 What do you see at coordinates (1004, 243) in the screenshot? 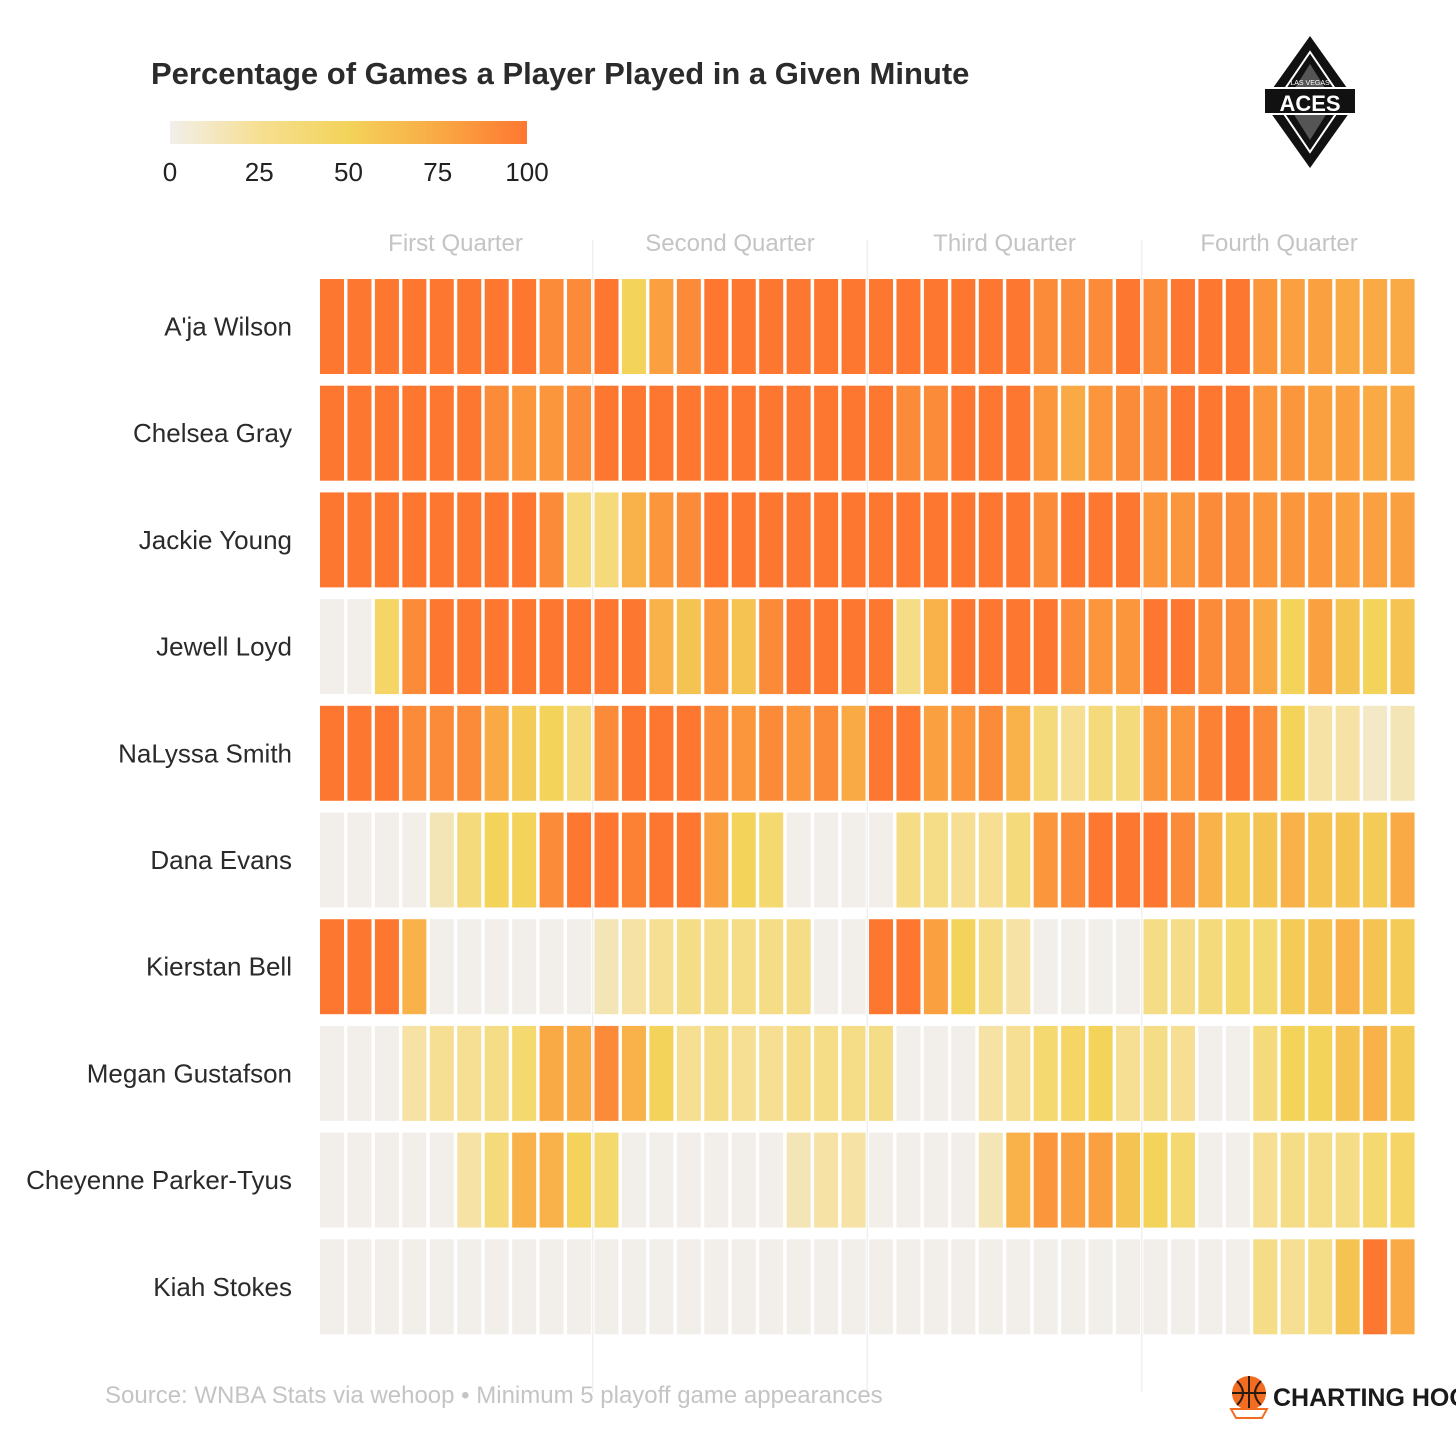
I see `quarter-label-3: Third Quarter` at bounding box center [1004, 243].